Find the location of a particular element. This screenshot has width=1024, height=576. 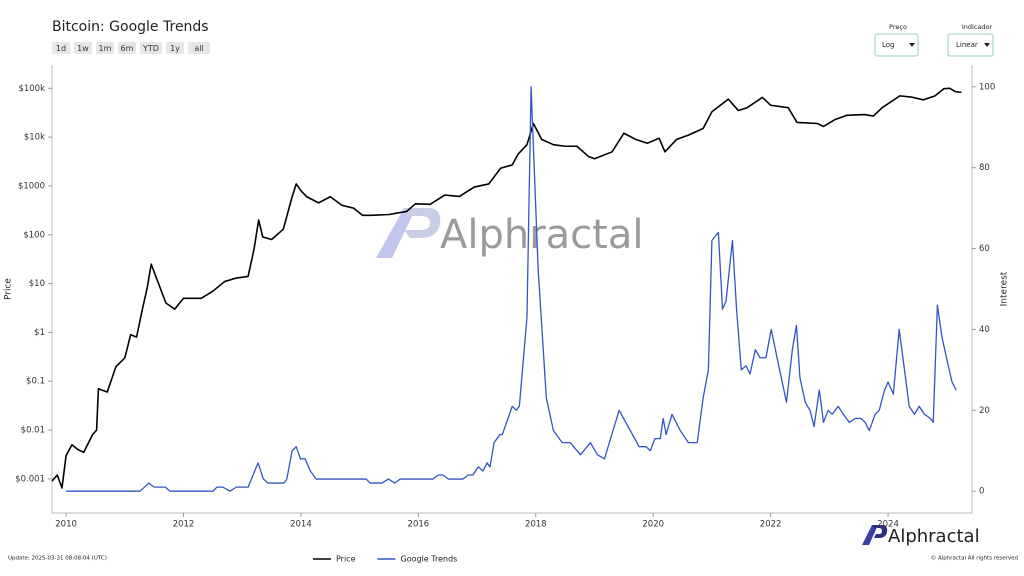

range-button: YTD is located at coordinates (151, 48).